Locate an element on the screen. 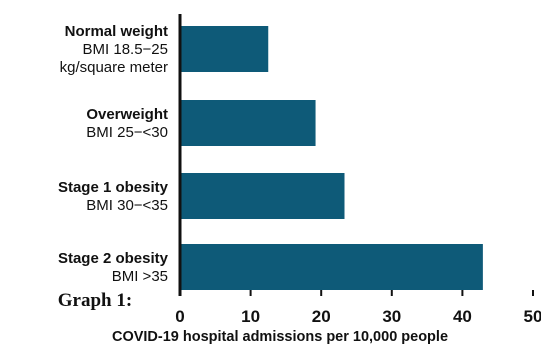 The image size is (541, 346). category-title-1: Overweight is located at coordinates (127, 114).